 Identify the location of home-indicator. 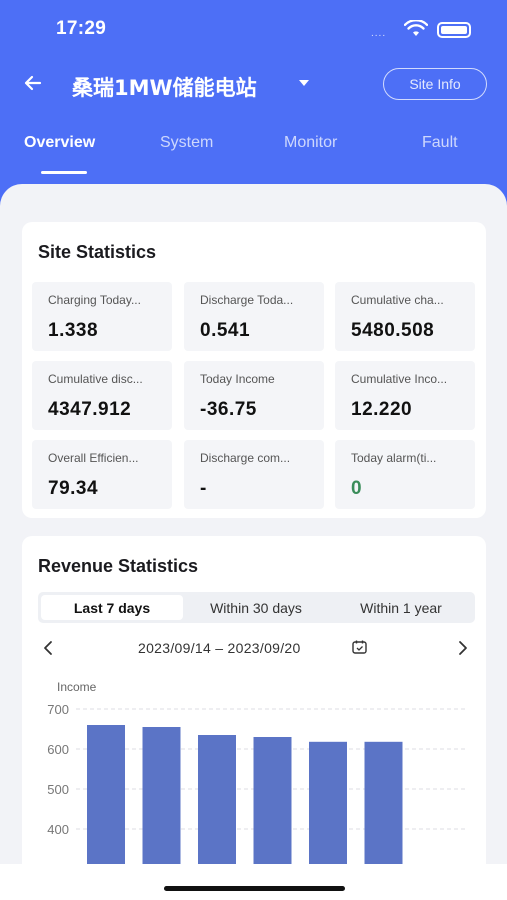
(254, 888).